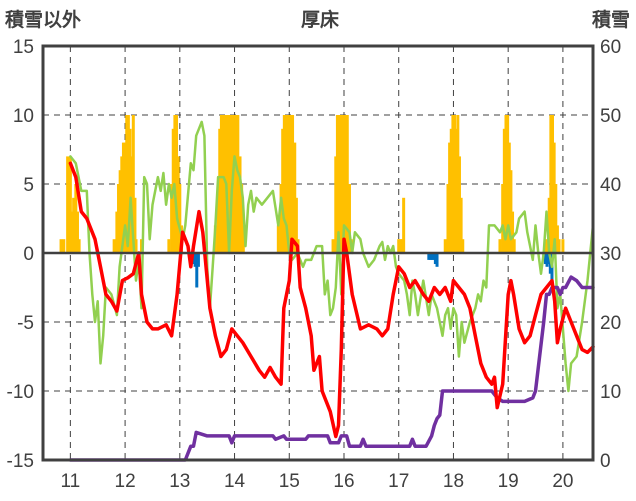  Describe the element at coordinates (43, 19) in the screenshot. I see `left-axis-title: 積雪以外` at that location.